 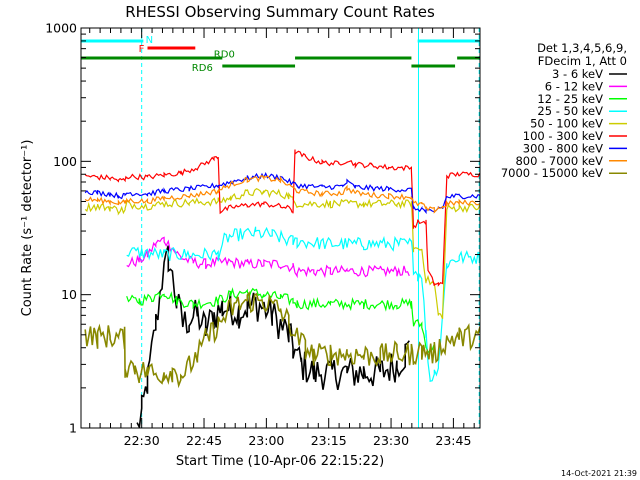 I want to click on legend-entry-label: 800 - 7000 keV, so click(x=559, y=161).